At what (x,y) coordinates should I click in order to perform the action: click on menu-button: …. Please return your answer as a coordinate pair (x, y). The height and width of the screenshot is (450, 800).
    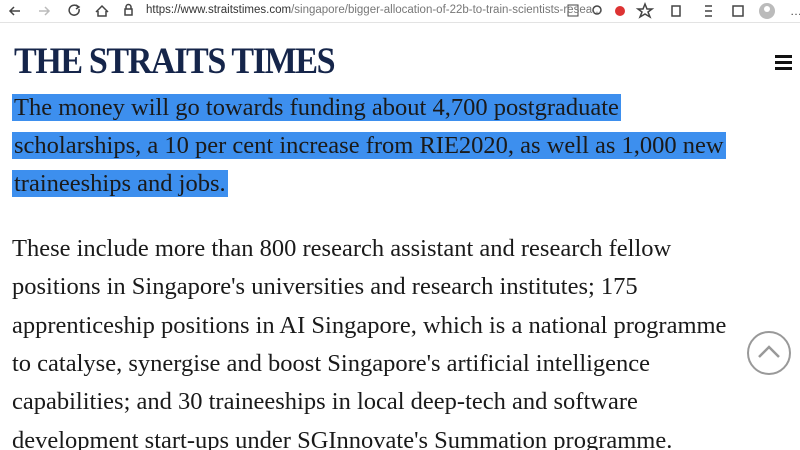
    Looking at the image, I should click on (795, 11).